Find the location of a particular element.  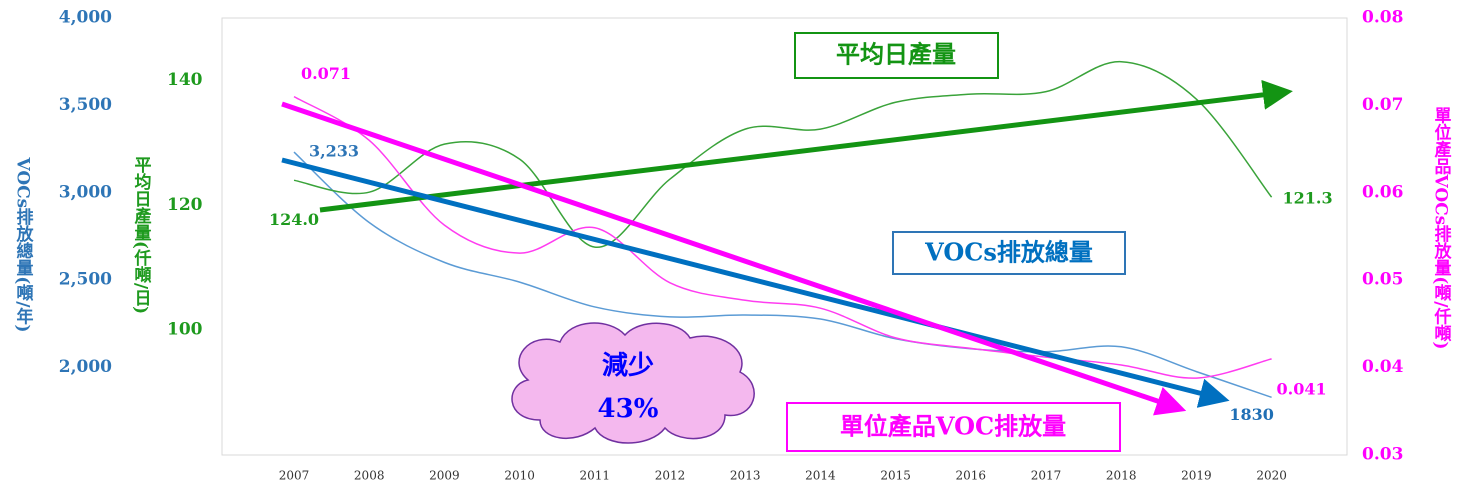

tick-label: 120 is located at coordinates (185, 205).